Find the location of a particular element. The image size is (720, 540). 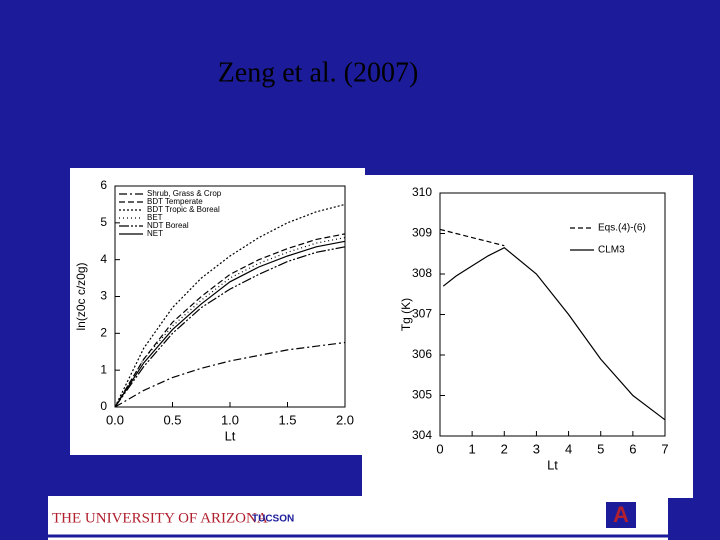

svg-text: A is located at coordinates (621, 514).